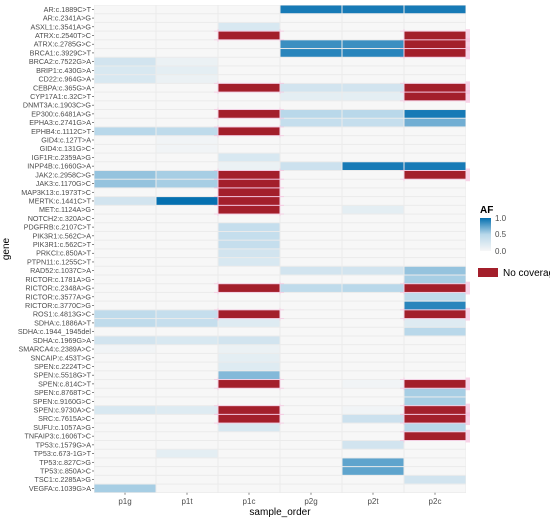  Describe the element at coordinates (62, 427) in the screenshot. I see `gene-label: SUFU:c.1057A>G` at that location.